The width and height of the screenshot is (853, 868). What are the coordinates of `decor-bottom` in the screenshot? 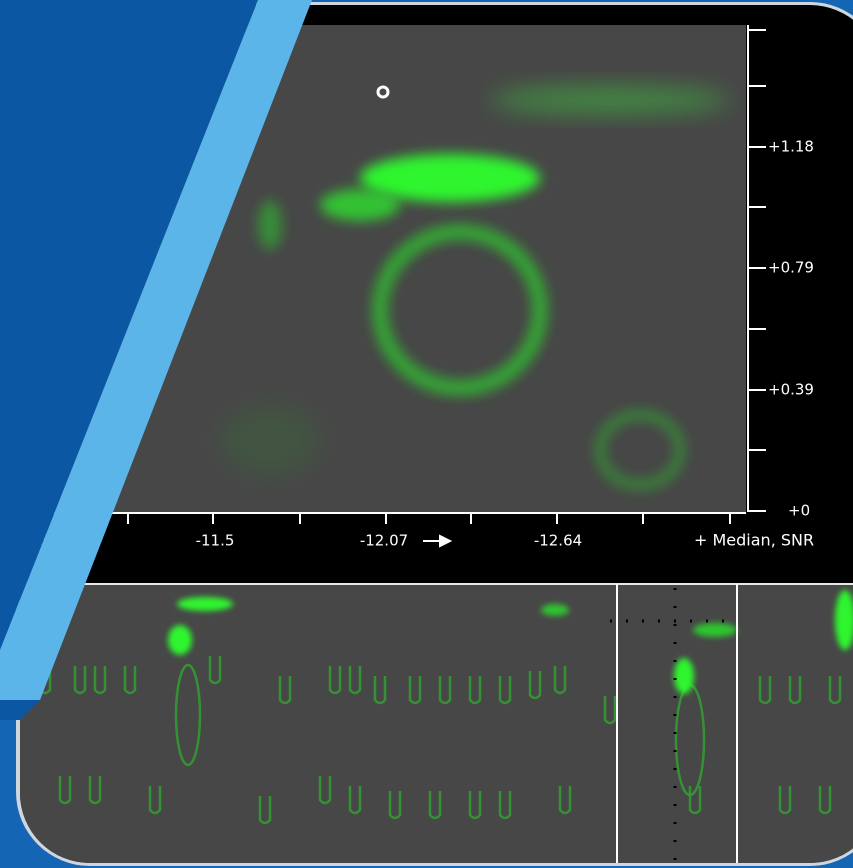 It's located at (7, 794).